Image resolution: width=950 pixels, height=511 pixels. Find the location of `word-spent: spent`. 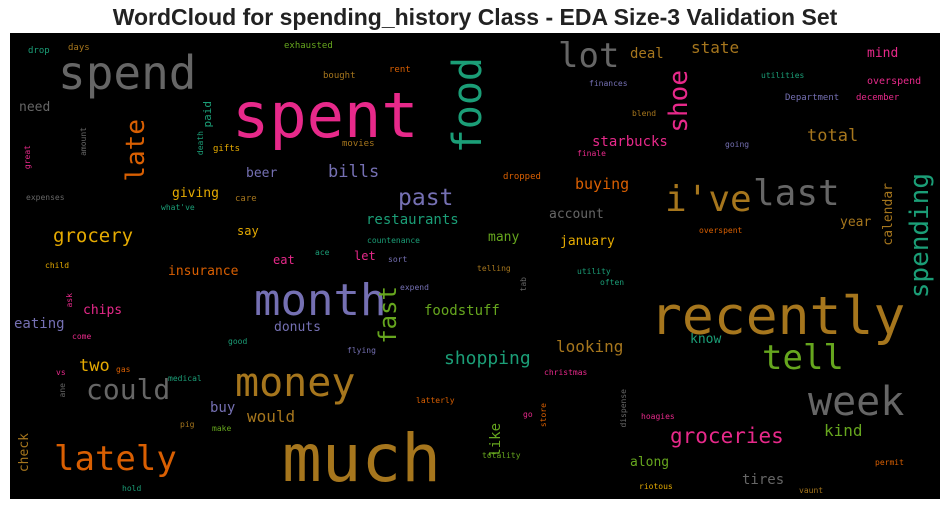

word-spent: spent is located at coordinates (325, 115).